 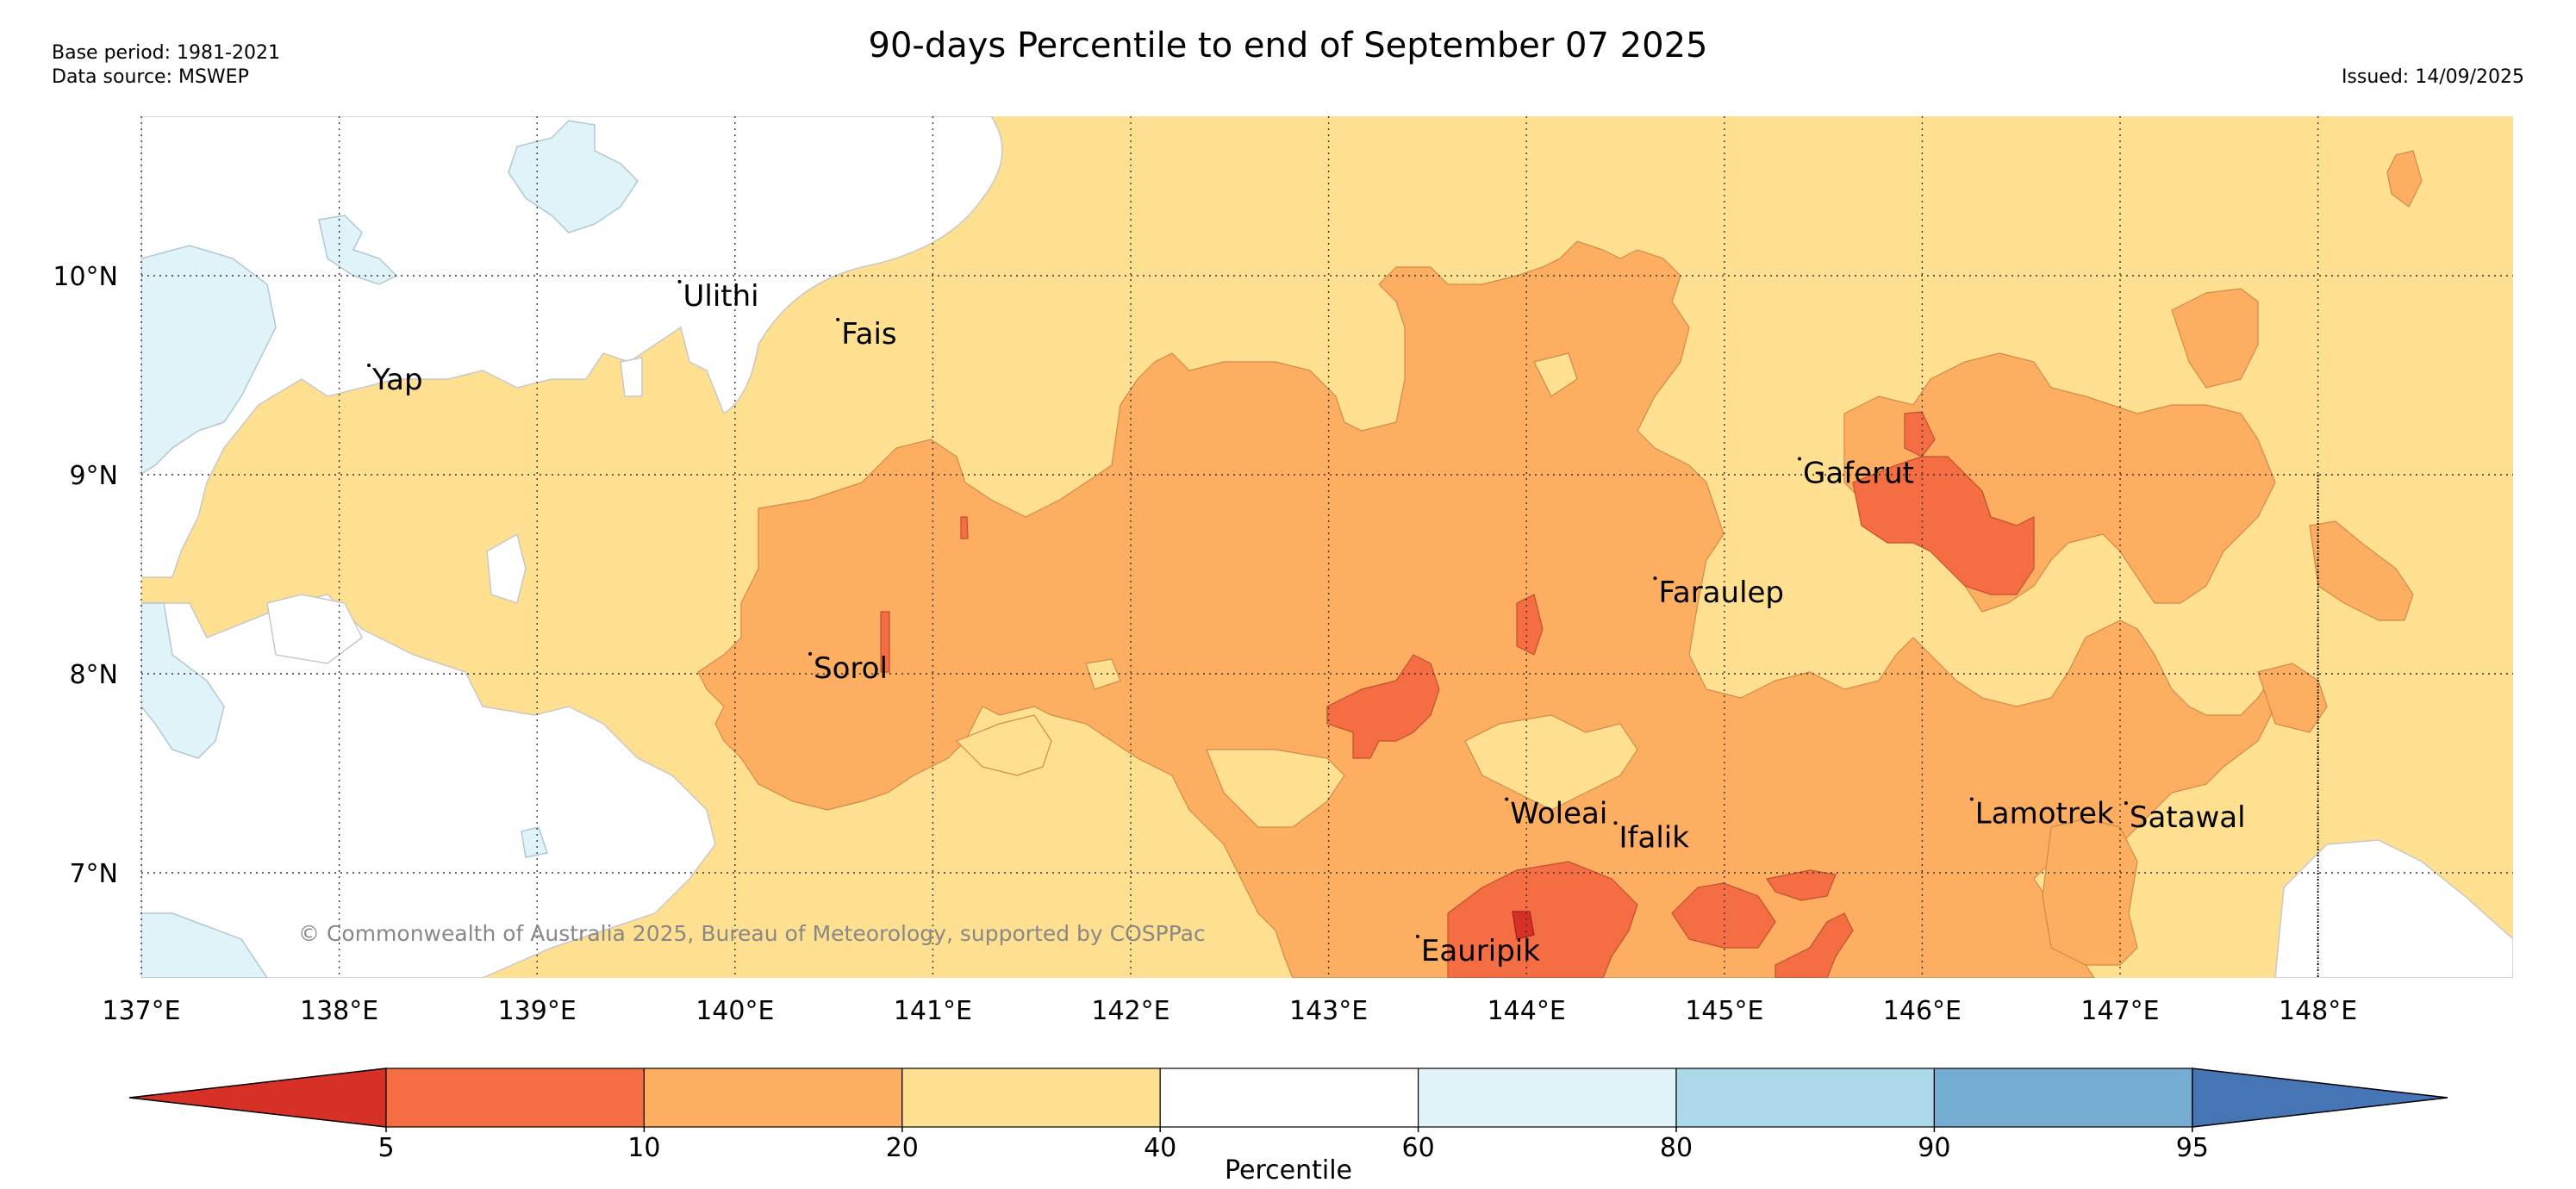 What do you see at coordinates (204, 945) in the screenshot?
I see `region-60-80-southwest` at bounding box center [204, 945].